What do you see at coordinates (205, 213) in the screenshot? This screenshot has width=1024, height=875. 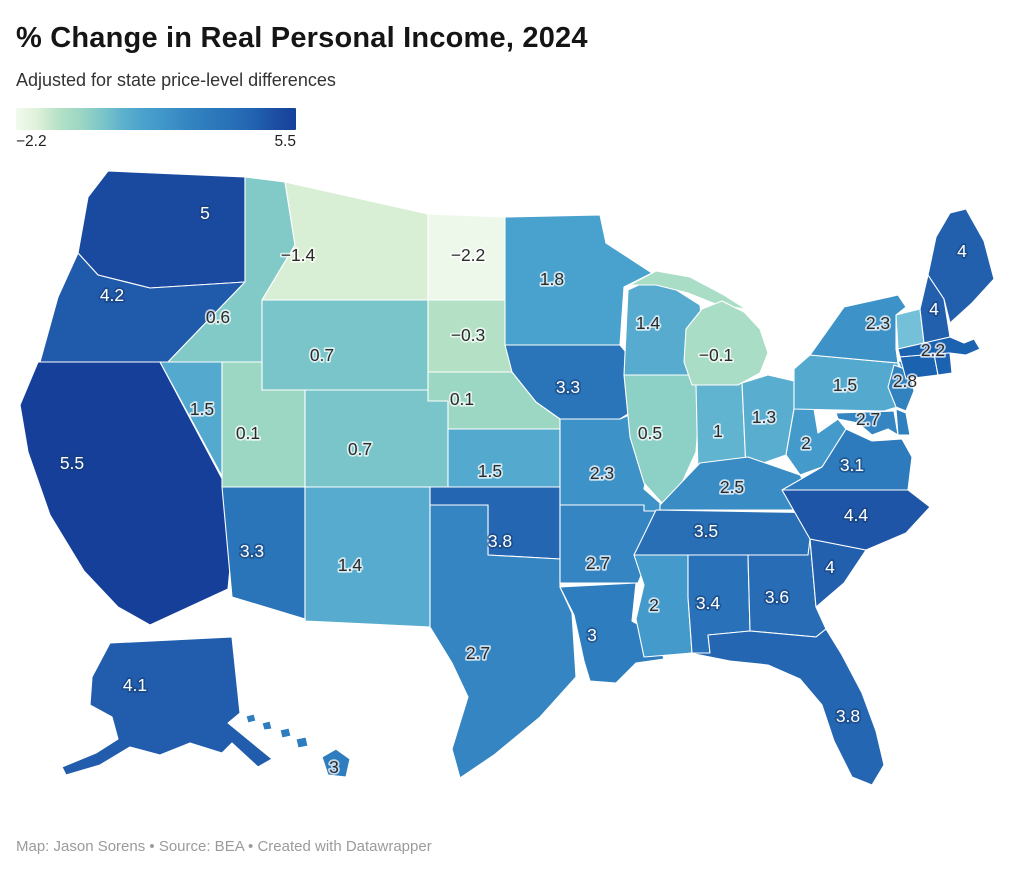 I see `state-value-label-wa: 5` at bounding box center [205, 213].